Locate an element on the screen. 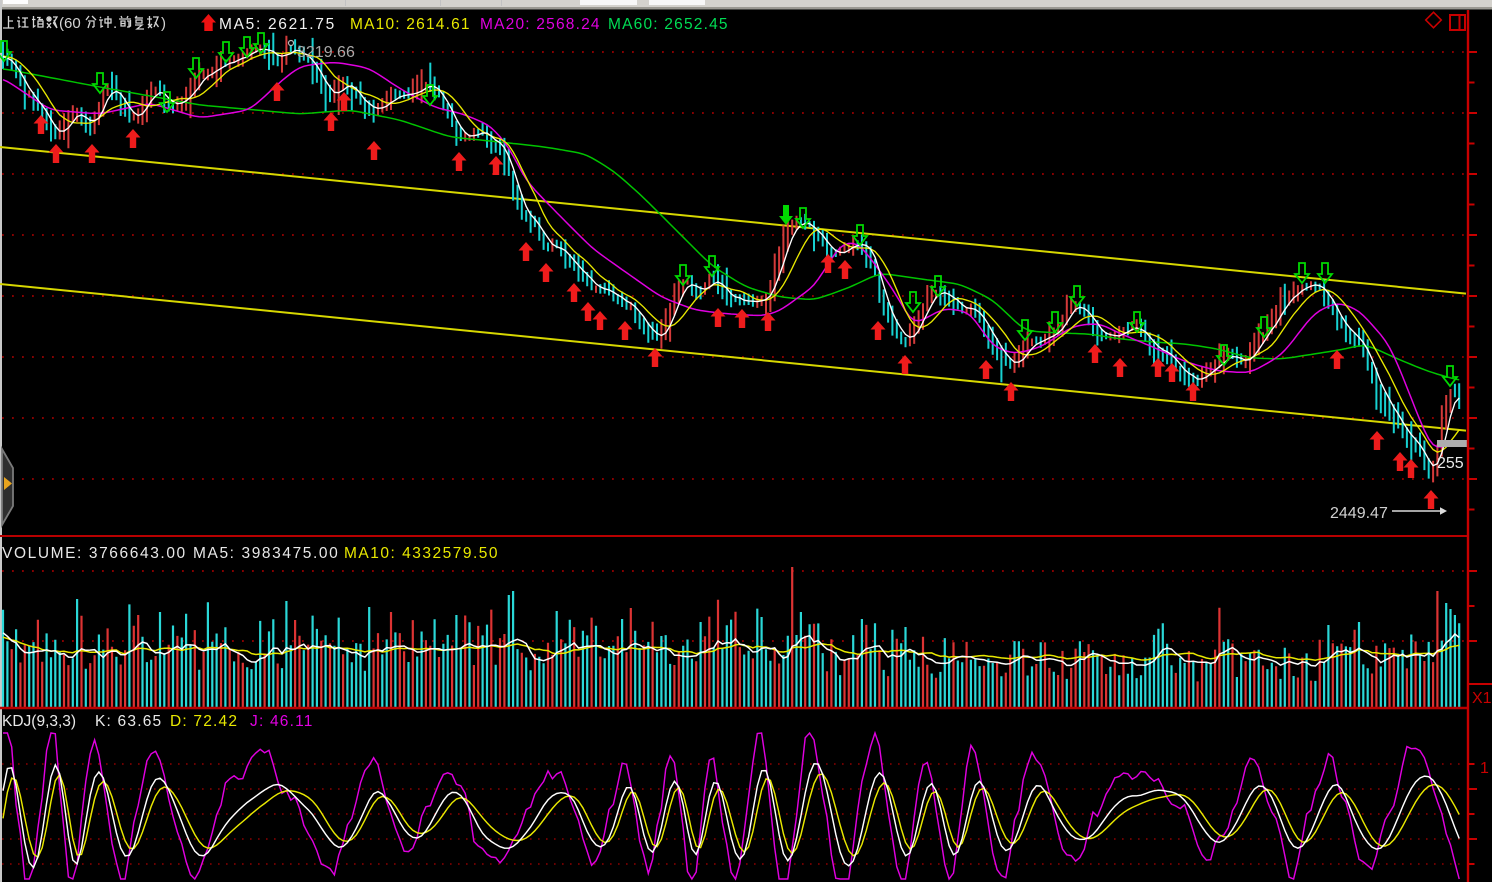 The image size is (1492, 882). svg-text: K: 63.65 is located at coordinates (128, 721).